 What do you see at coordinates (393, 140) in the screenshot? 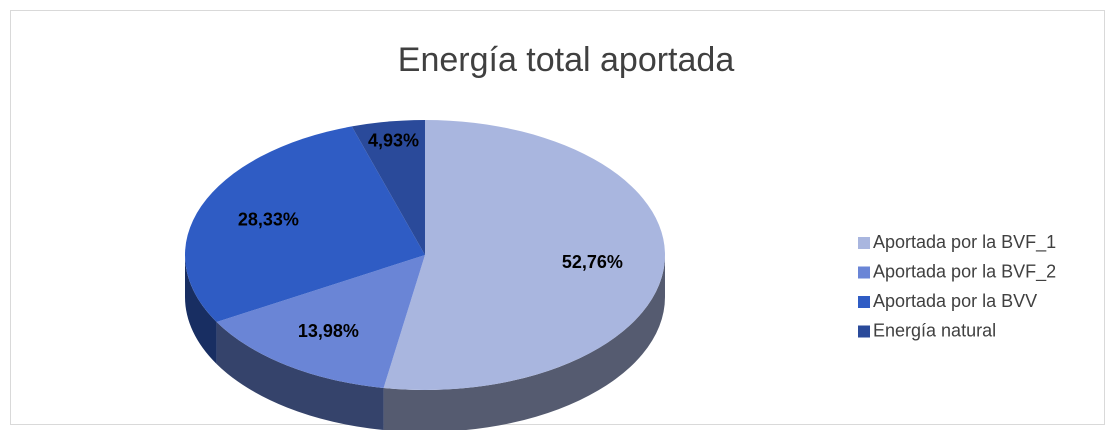
I see `data-label: 4,93%` at bounding box center [393, 140].